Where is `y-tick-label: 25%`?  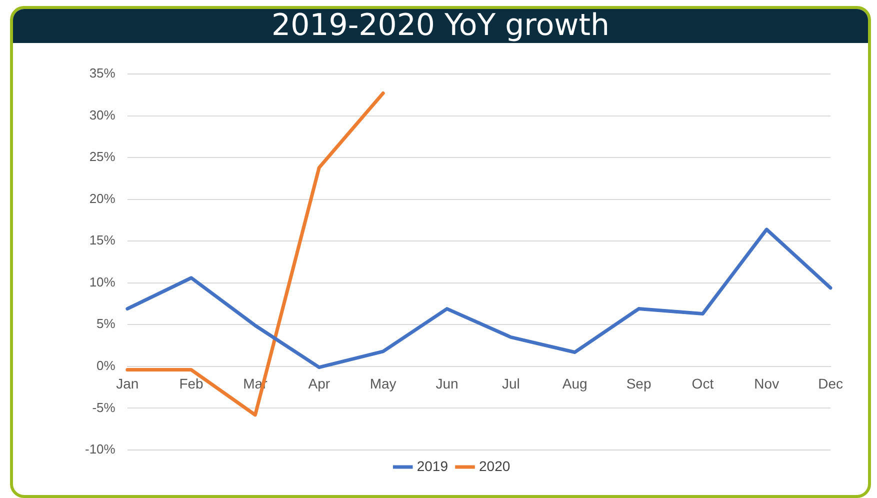
y-tick-label: 25% is located at coordinates (102, 156).